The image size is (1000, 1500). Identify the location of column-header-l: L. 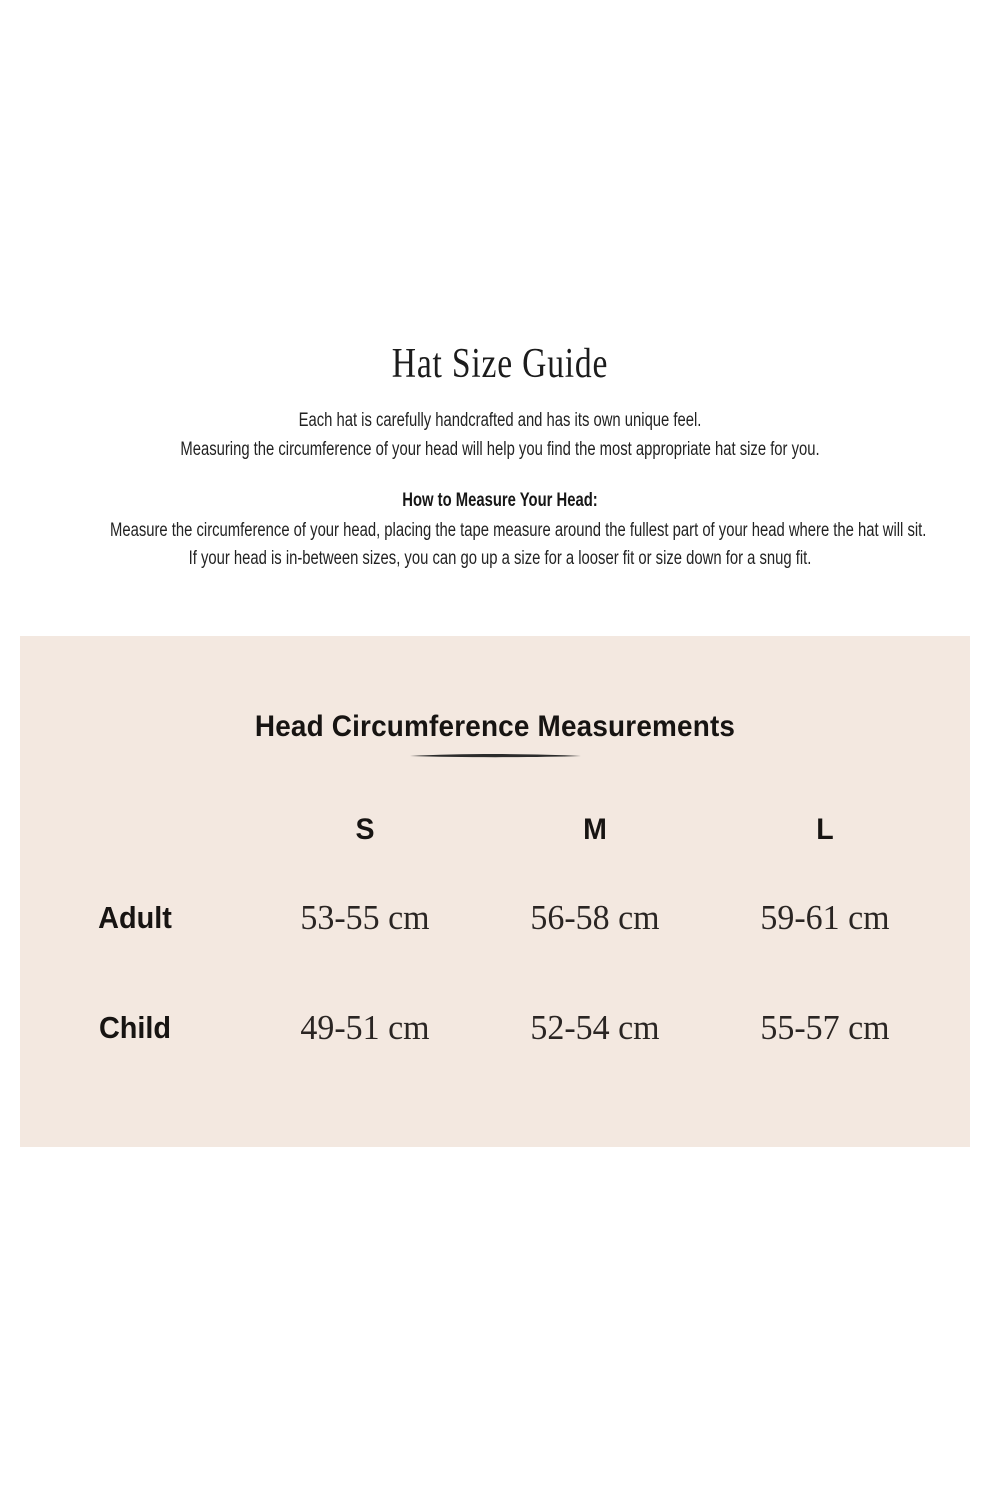
(825, 829).